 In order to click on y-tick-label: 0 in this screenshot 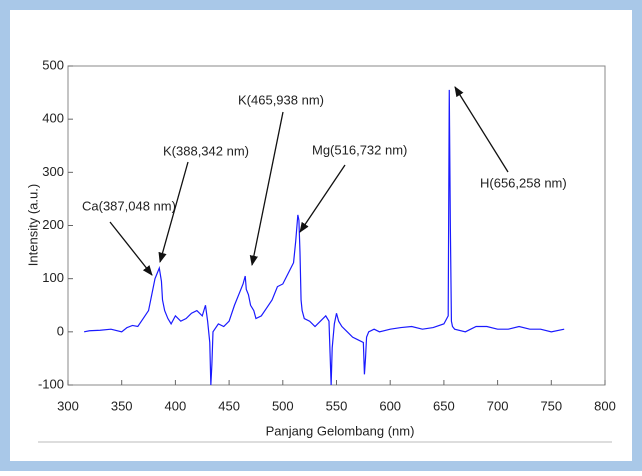, I will do `click(60, 330)`.